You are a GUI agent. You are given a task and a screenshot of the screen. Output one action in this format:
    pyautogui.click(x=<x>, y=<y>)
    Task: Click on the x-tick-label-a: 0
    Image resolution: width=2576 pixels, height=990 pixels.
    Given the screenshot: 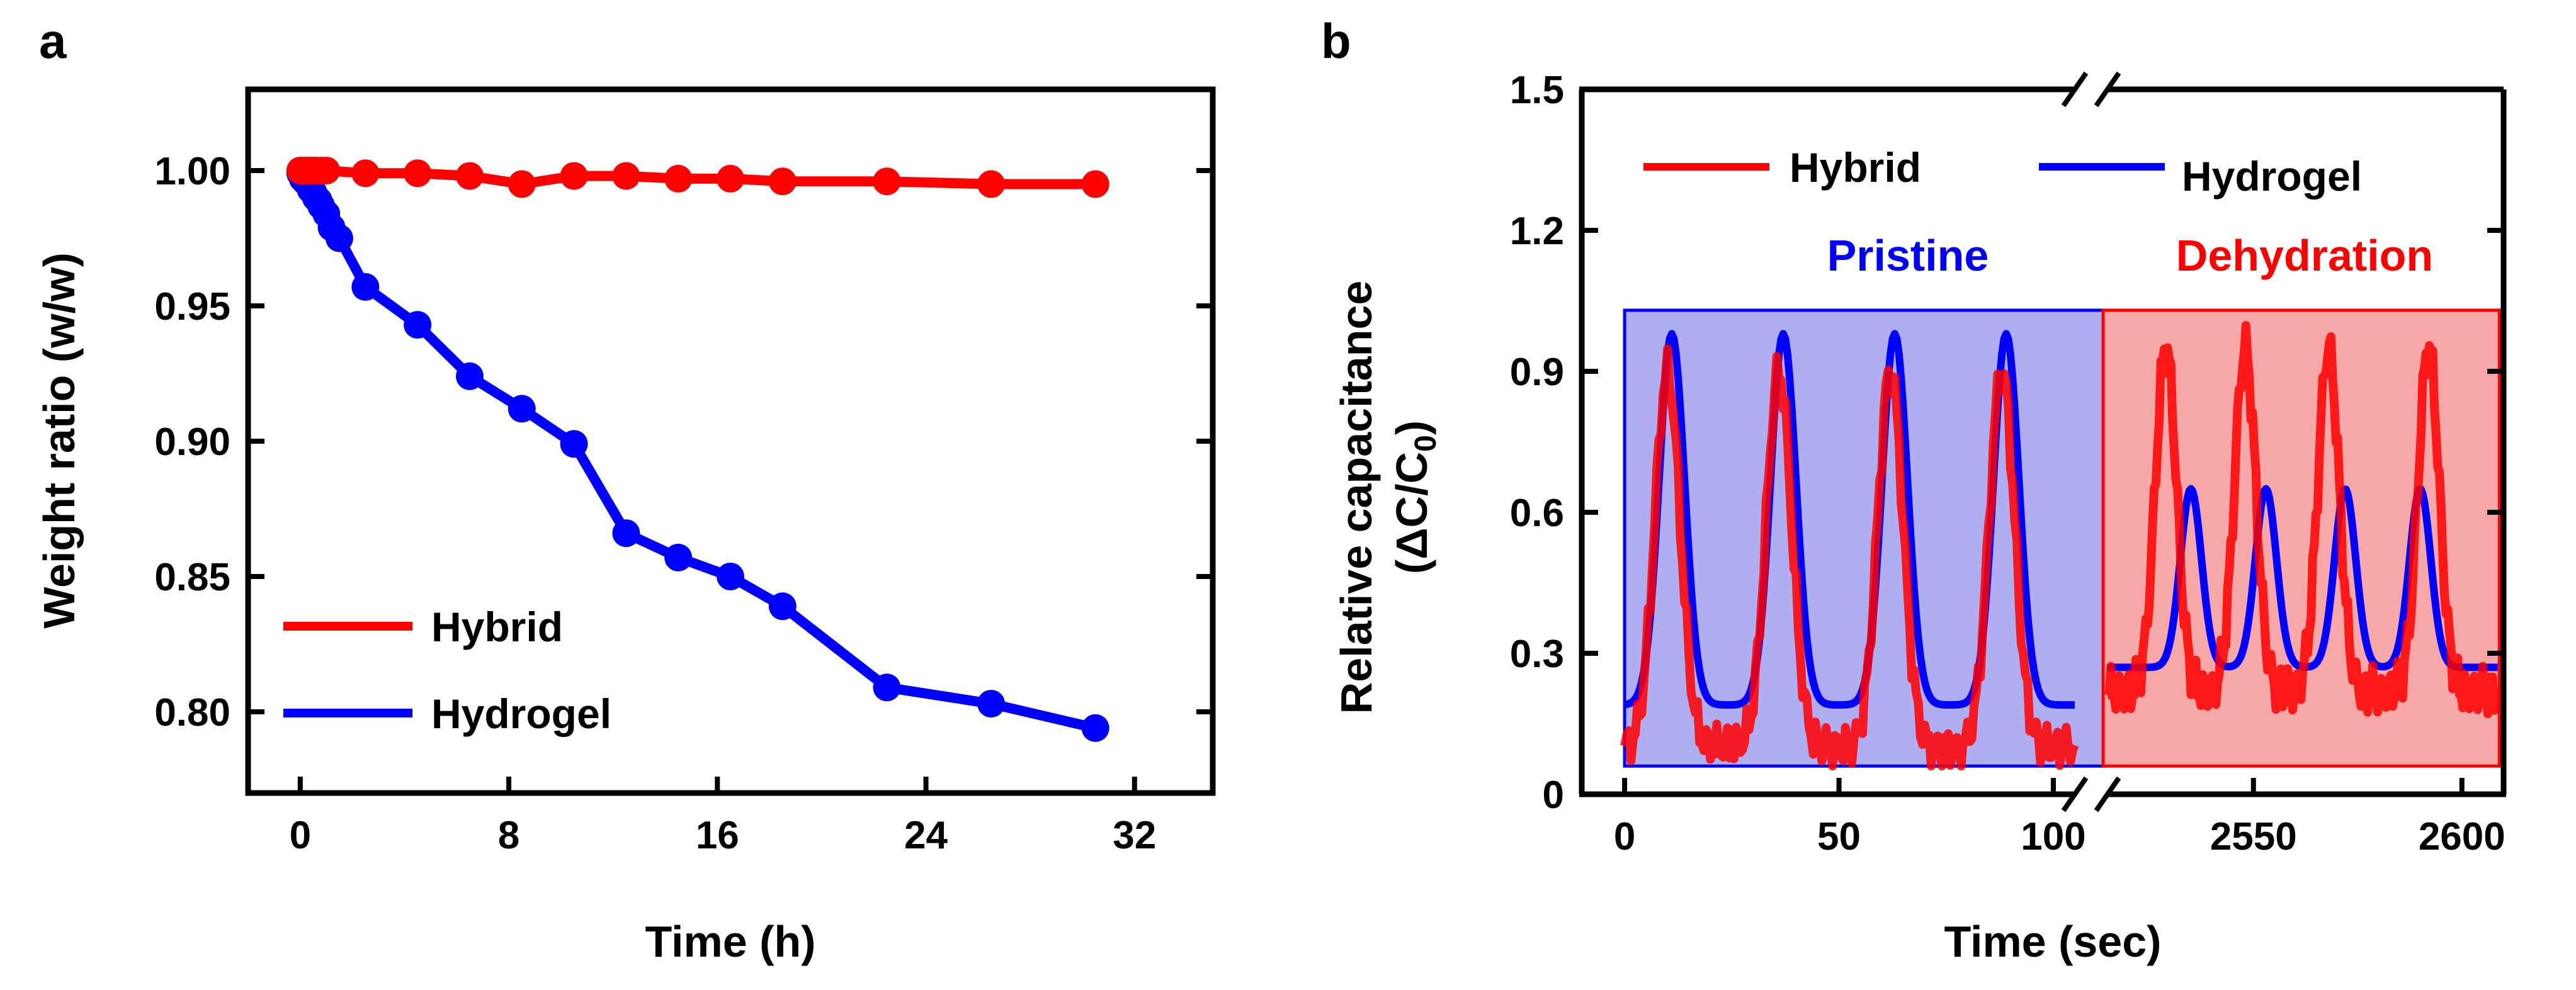 What is the action you would take?
    pyautogui.click(x=300, y=835)
    